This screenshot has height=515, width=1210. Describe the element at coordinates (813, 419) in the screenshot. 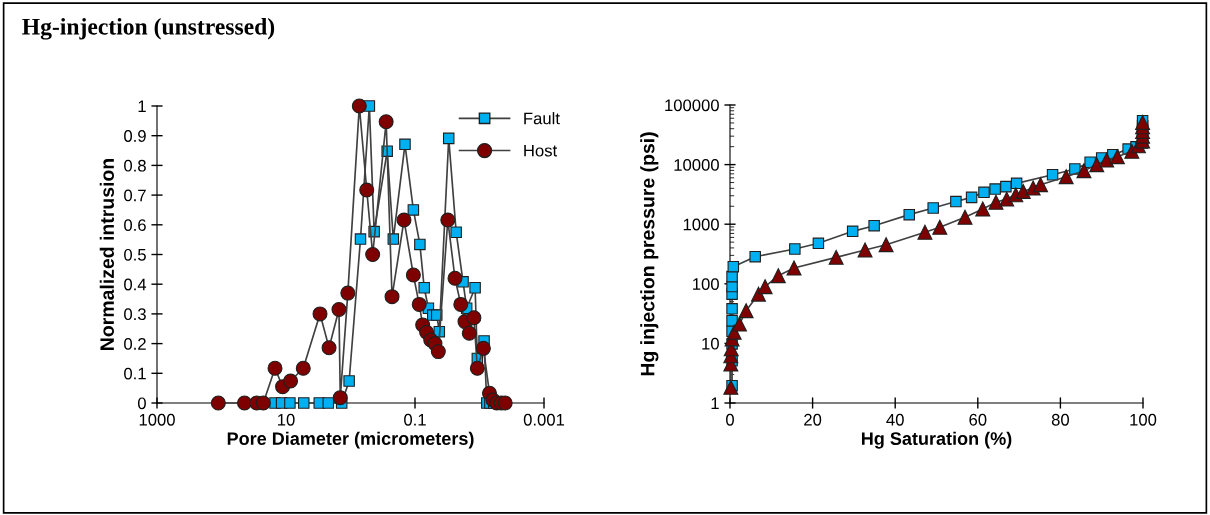

I see `x-tick-label: 20` at that location.